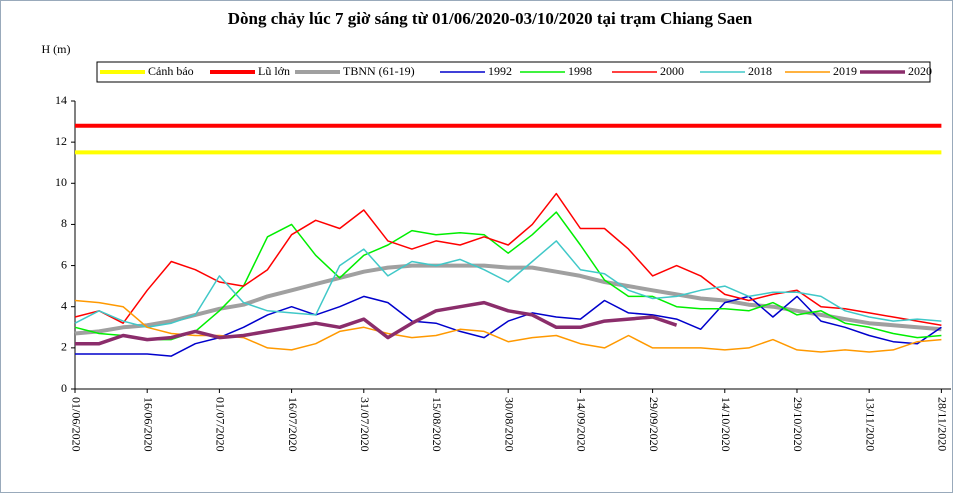 The width and height of the screenshot is (954, 499). I want to click on legend-label: Lũ lớn, so click(274, 71).